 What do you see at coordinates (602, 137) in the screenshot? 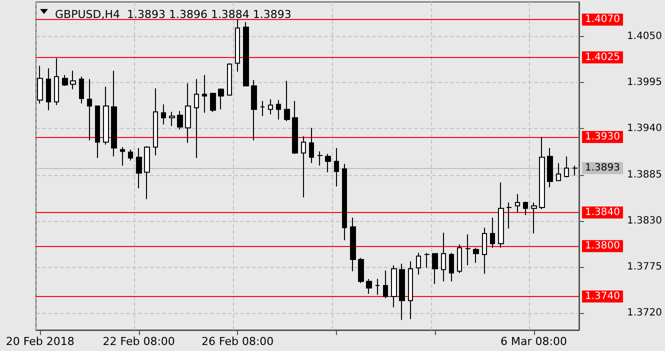
I see `ref-line-label: 1.3930` at bounding box center [602, 137].